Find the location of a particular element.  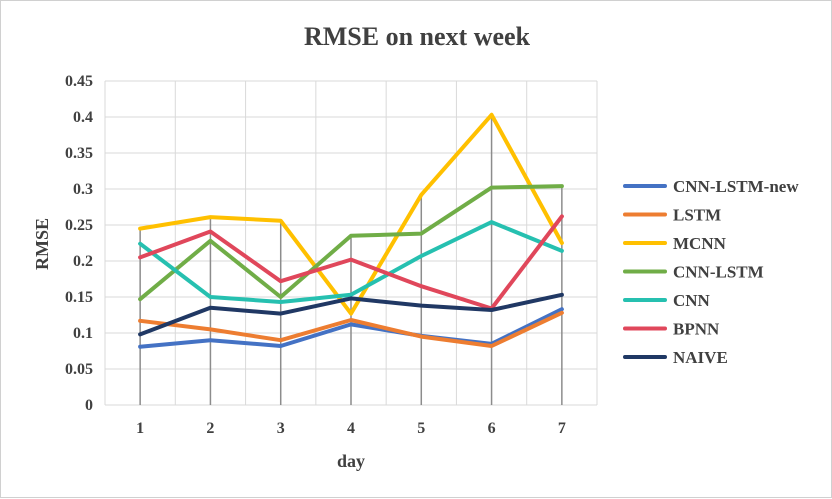

x-tick-label: 1 is located at coordinates (140, 428).